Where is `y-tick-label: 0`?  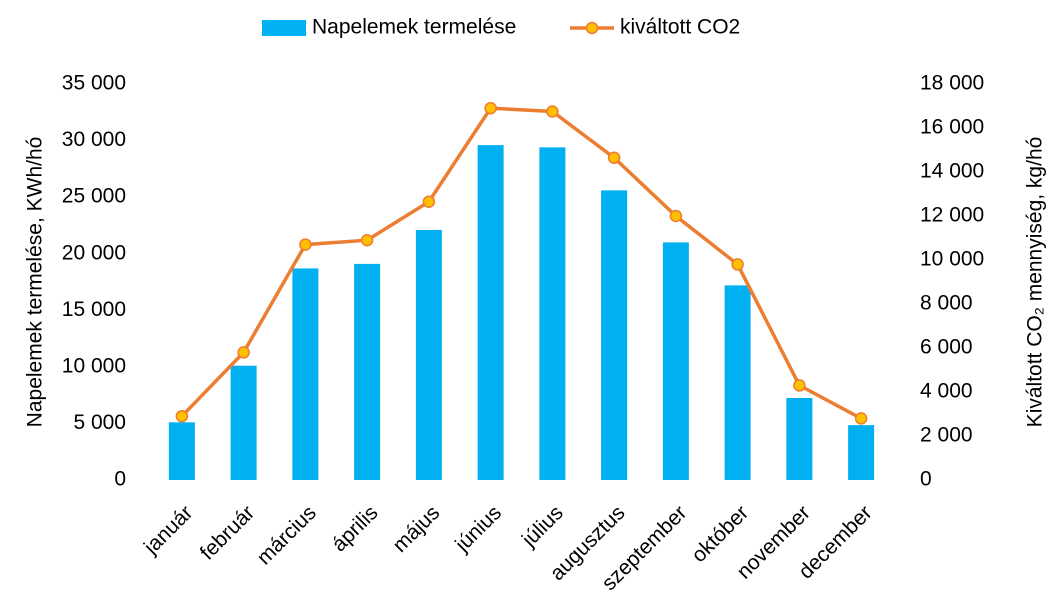 y-tick-label: 0 is located at coordinates (120, 479).